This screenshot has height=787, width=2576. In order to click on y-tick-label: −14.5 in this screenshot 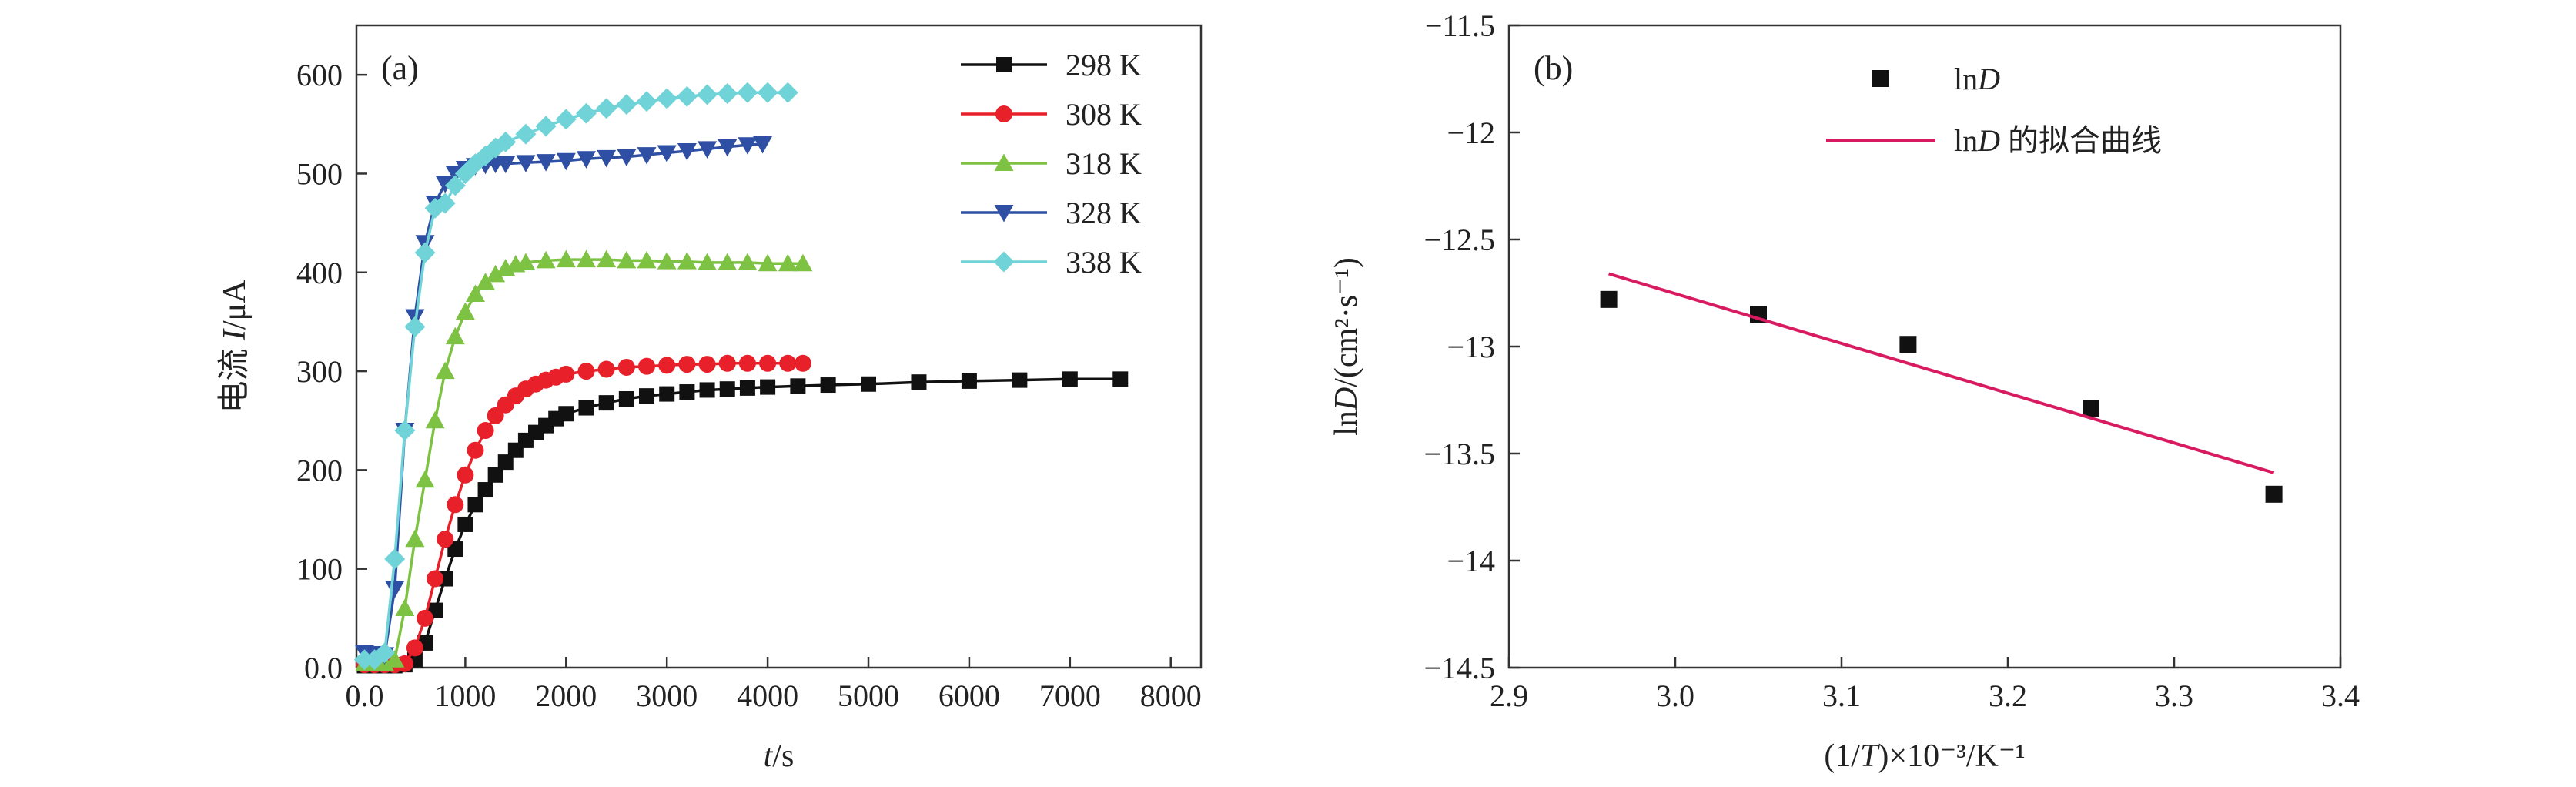, I will do `click(1459, 668)`.